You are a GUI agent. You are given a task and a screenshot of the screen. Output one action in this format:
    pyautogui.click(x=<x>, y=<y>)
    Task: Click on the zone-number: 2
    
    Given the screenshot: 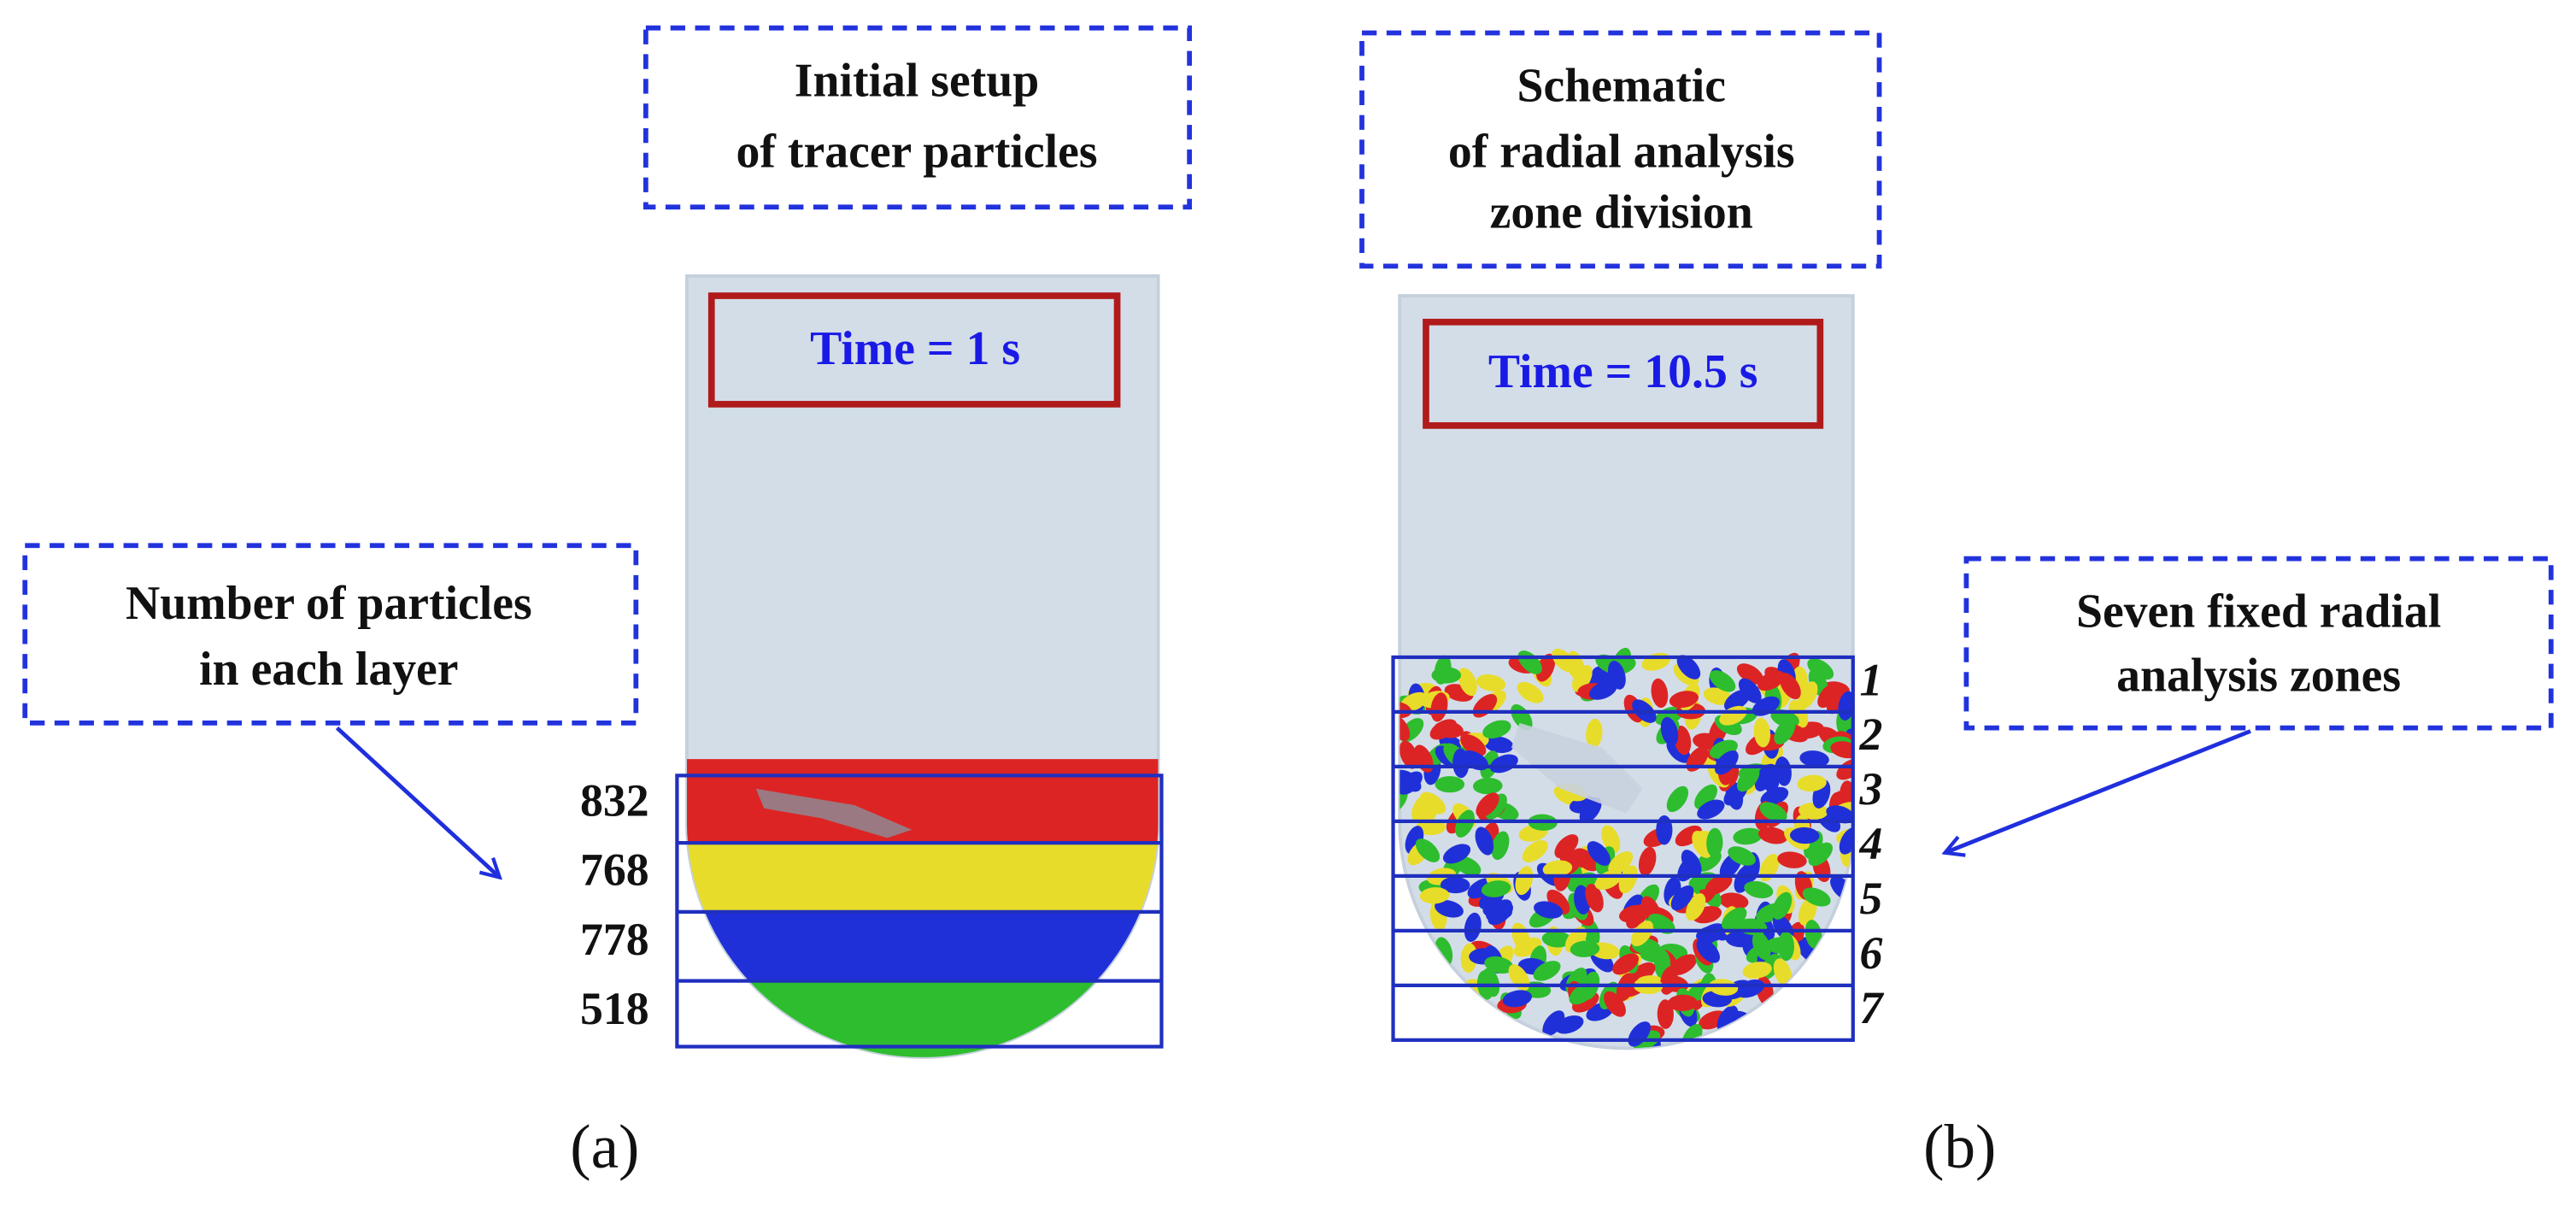 What is the action you would take?
    pyautogui.click(x=1870, y=735)
    